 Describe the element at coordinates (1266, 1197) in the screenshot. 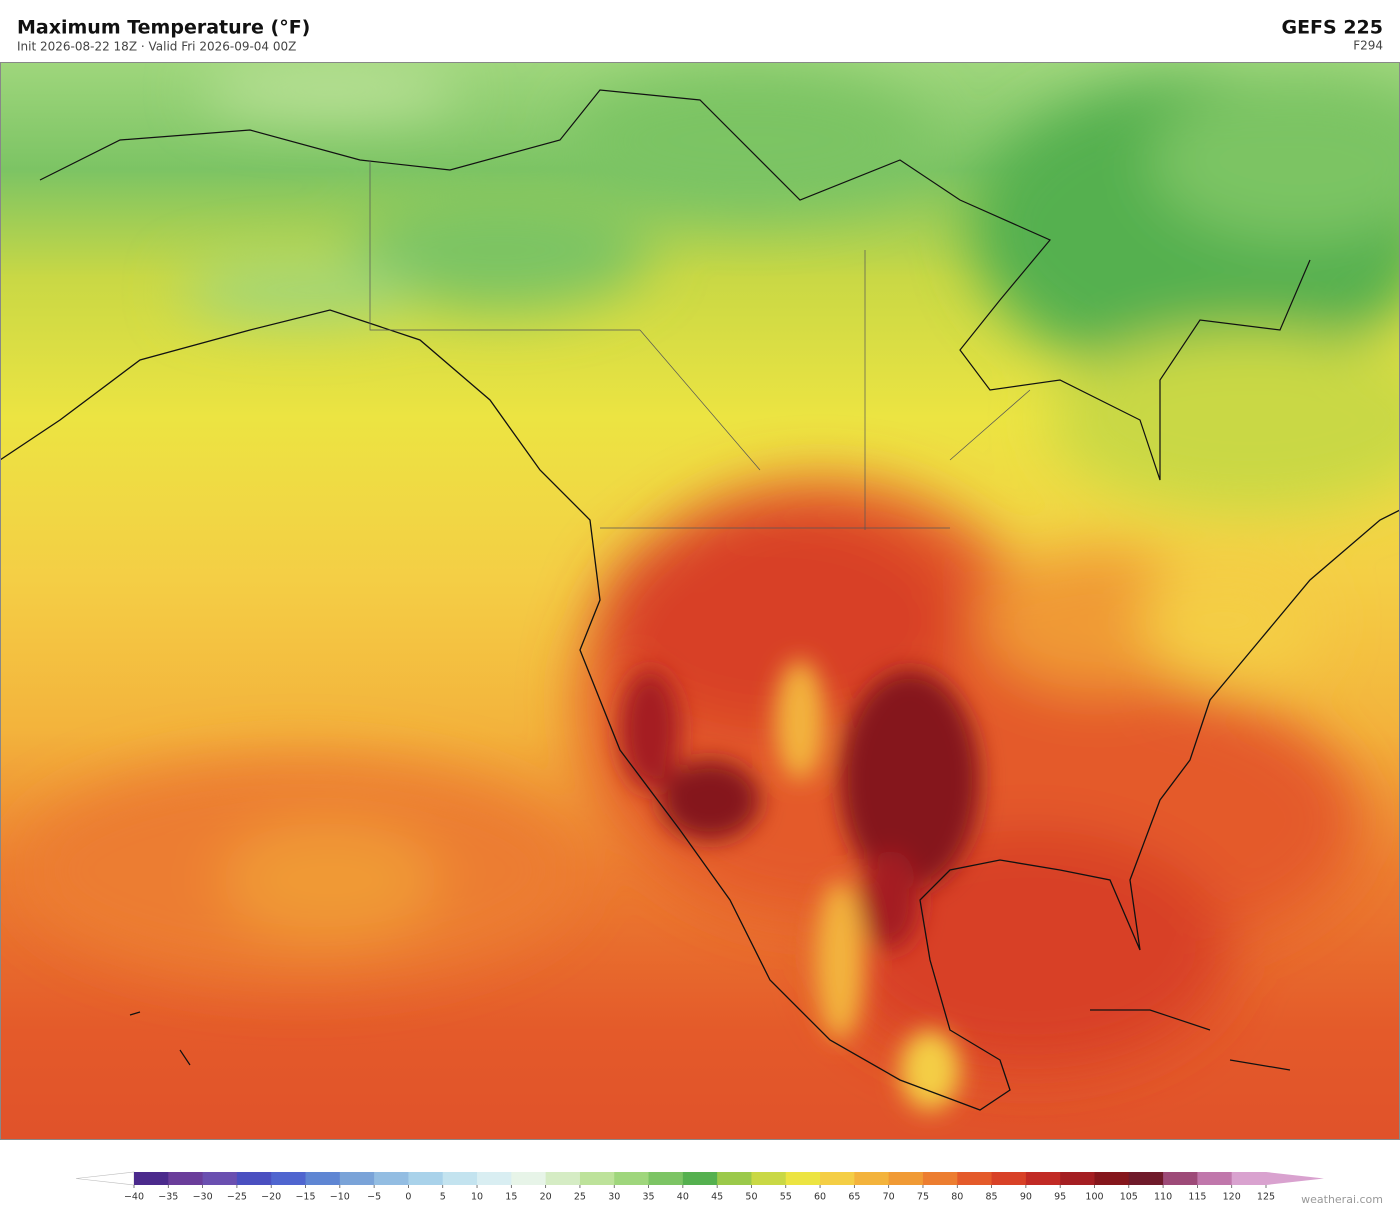

I see `colorbar-tick-label: 125` at that location.